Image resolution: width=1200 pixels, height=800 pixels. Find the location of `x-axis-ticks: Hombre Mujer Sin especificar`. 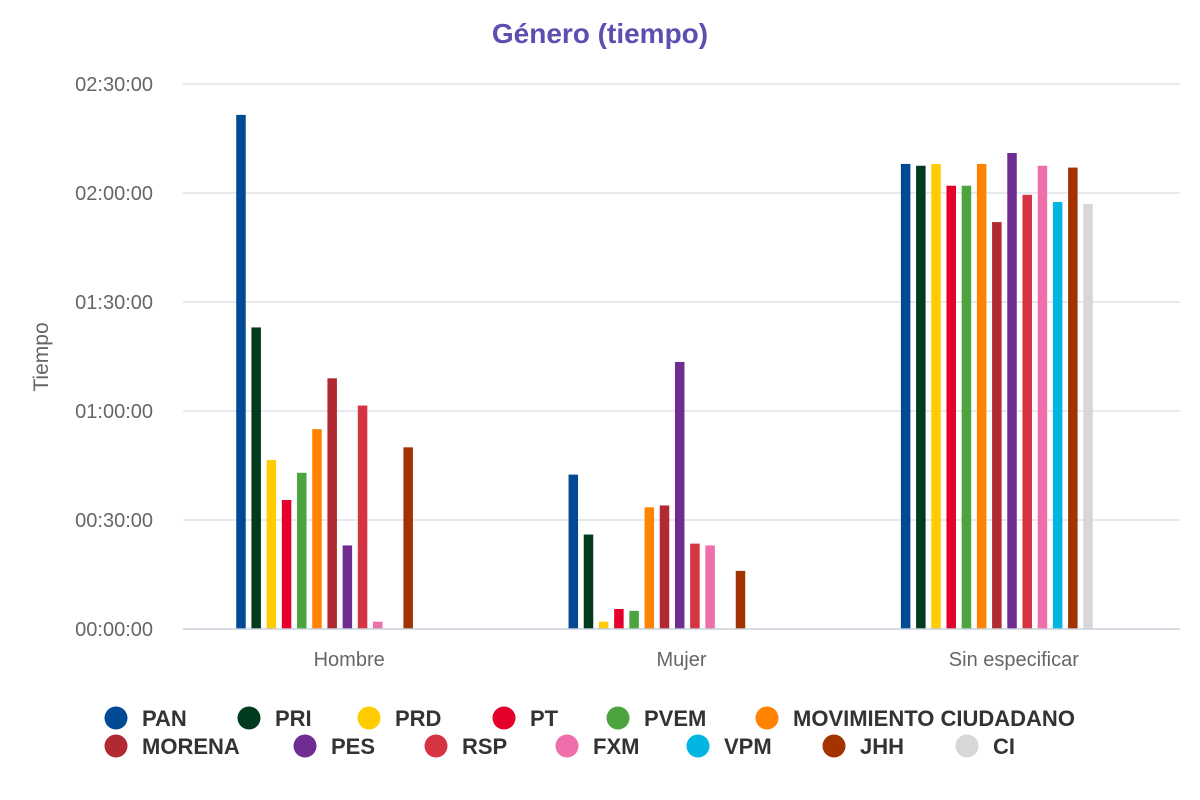

x-axis-ticks: Hombre Mujer Sin especificar is located at coordinates (697, 660).